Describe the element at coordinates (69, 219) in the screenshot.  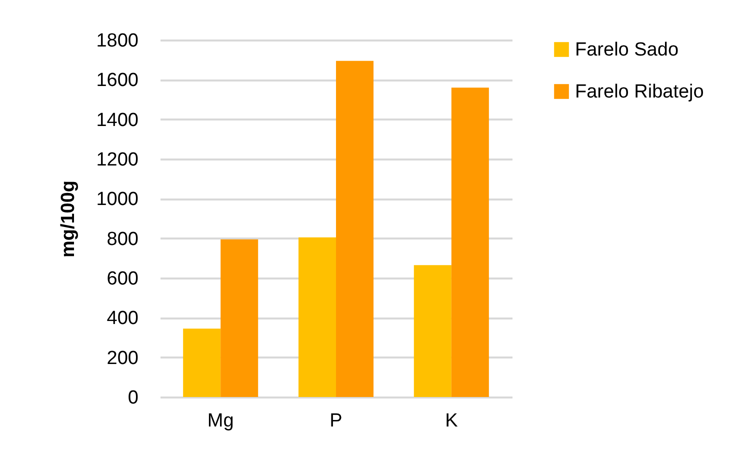
I see `y-axis-title: mg/100g` at that location.